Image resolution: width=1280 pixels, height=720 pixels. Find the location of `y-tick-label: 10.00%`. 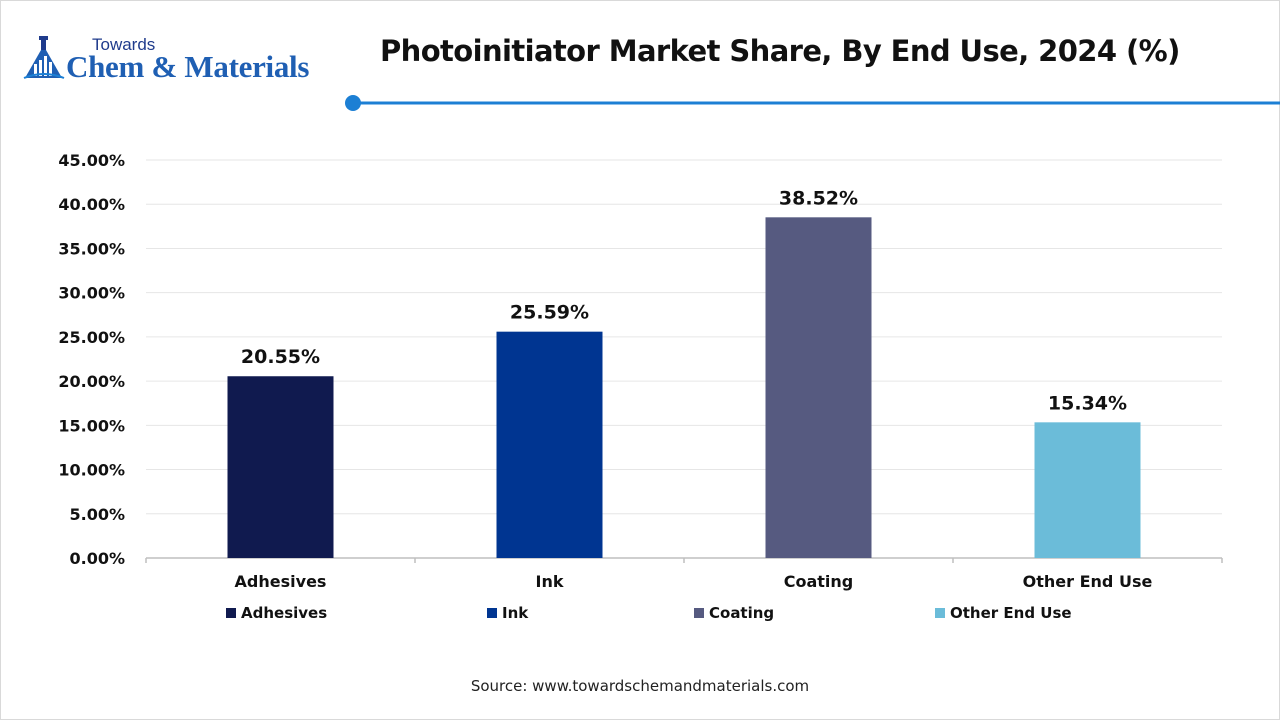

y-tick-label: 10.00% is located at coordinates (91, 470).